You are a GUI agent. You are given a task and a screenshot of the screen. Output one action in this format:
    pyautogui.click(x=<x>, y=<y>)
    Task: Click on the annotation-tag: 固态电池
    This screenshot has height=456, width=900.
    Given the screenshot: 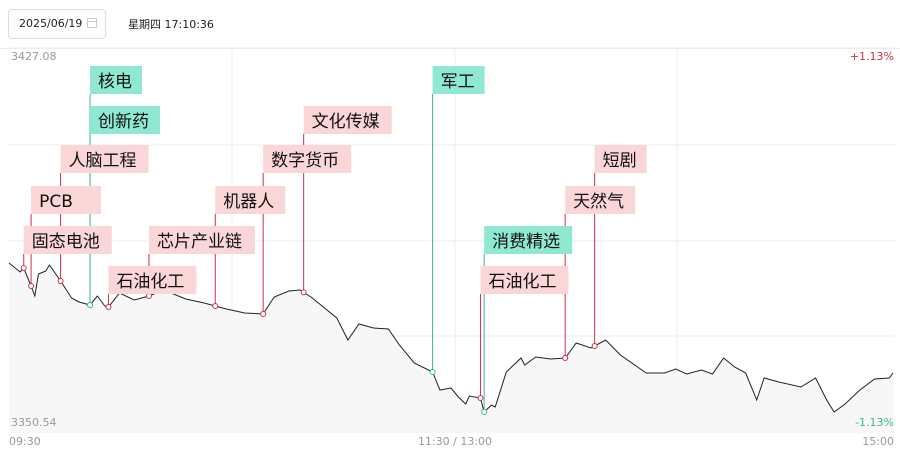 What is the action you would take?
    pyautogui.click(x=67, y=240)
    